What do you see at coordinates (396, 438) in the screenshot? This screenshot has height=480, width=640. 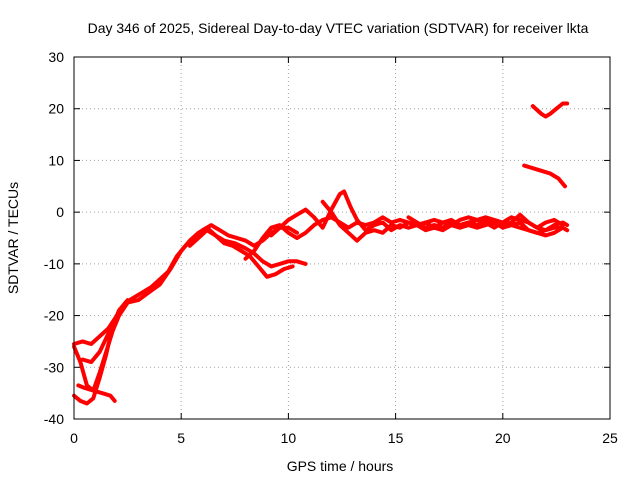 I see `x-tick-label: 15` at bounding box center [396, 438].